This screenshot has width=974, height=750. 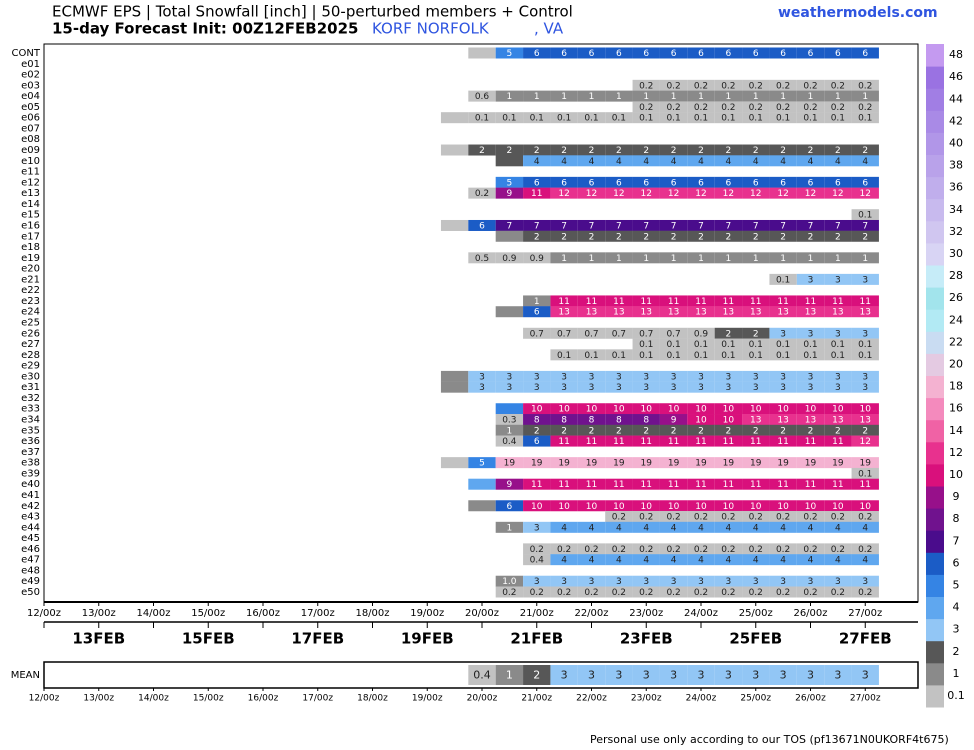 I want to click on colorbar-label: 30, so click(x=956, y=253).